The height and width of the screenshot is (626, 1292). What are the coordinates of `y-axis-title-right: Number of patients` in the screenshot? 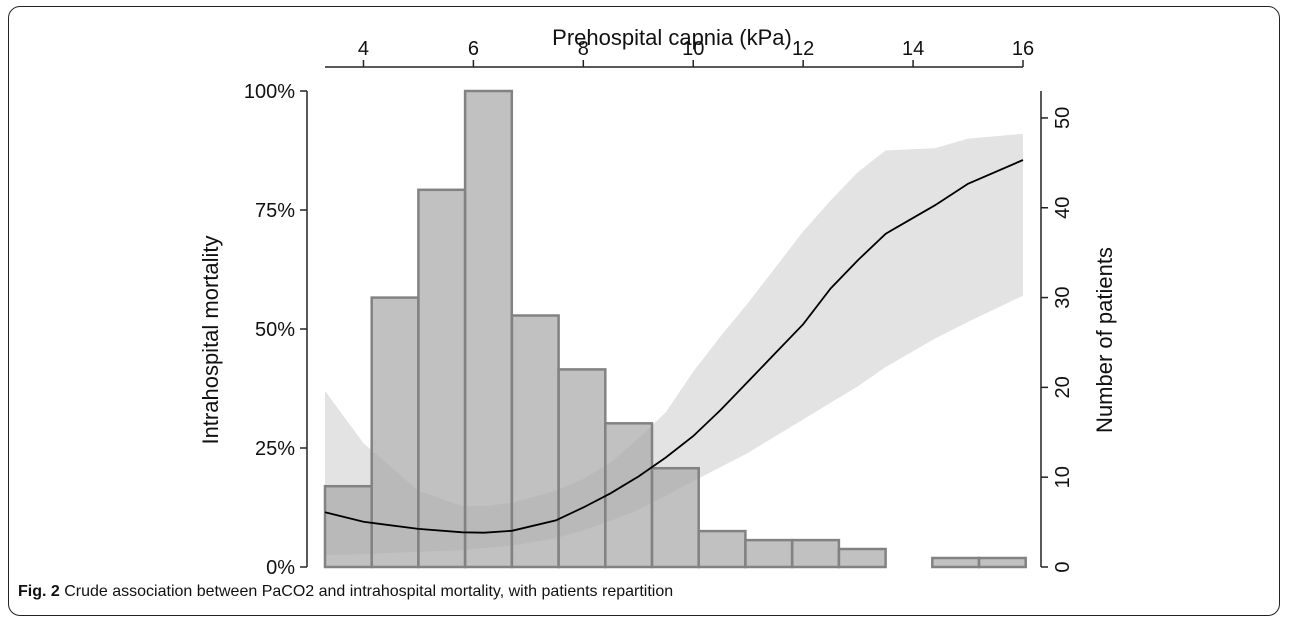 It's located at (1104, 340).